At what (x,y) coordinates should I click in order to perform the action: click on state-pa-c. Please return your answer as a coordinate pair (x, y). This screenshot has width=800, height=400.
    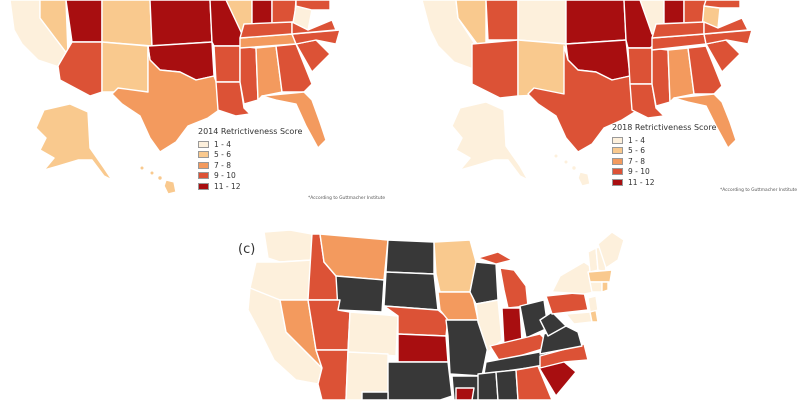
    Looking at the image, I should click on (567, 303).